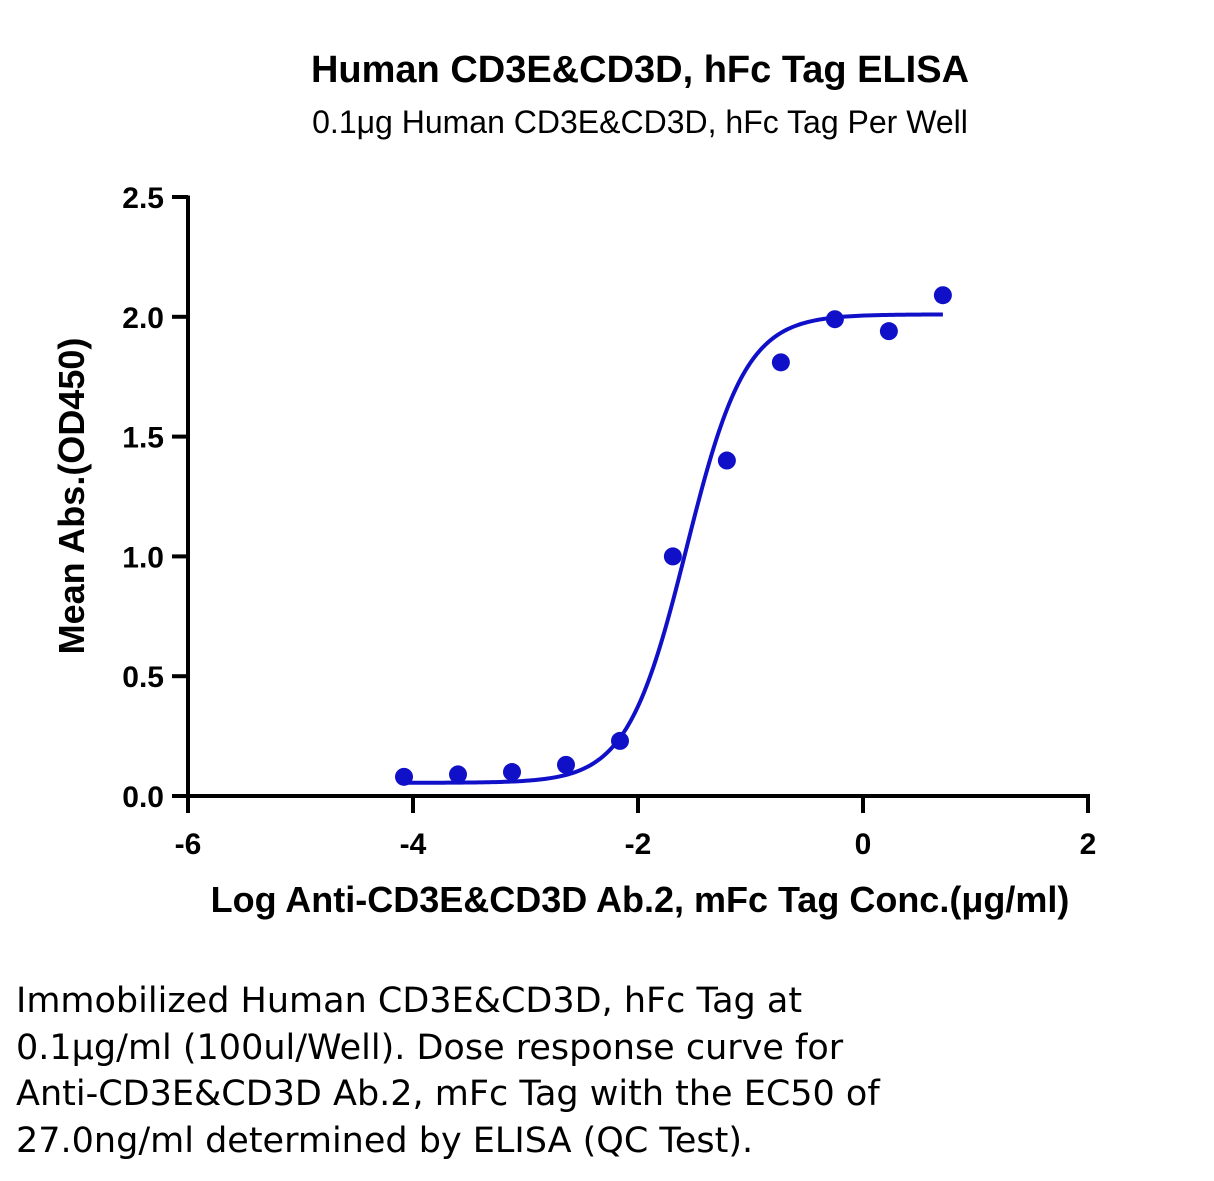 This screenshot has width=1214, height=1181. What do you see at coordinates (640, 122) in the screenshot?
I see `chart-subtitle: 0.1μg Human CD3E&CD3D, hFc Tag Per Well` at bounding box center [640, 122].